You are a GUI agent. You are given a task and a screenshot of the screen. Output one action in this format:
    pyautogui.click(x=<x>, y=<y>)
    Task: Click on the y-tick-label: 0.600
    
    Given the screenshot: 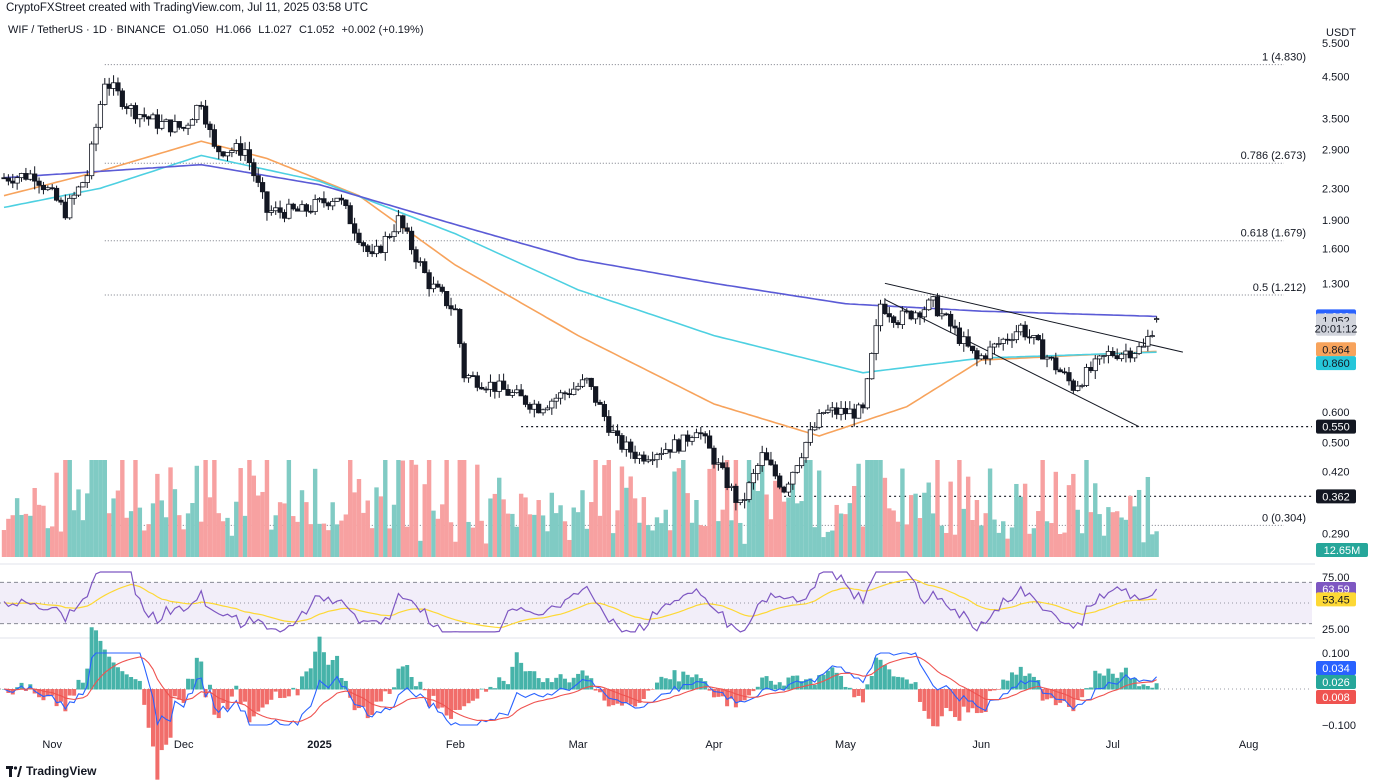 What is the action you would take?
    pyautogui.click(x=1336, y=413)
    